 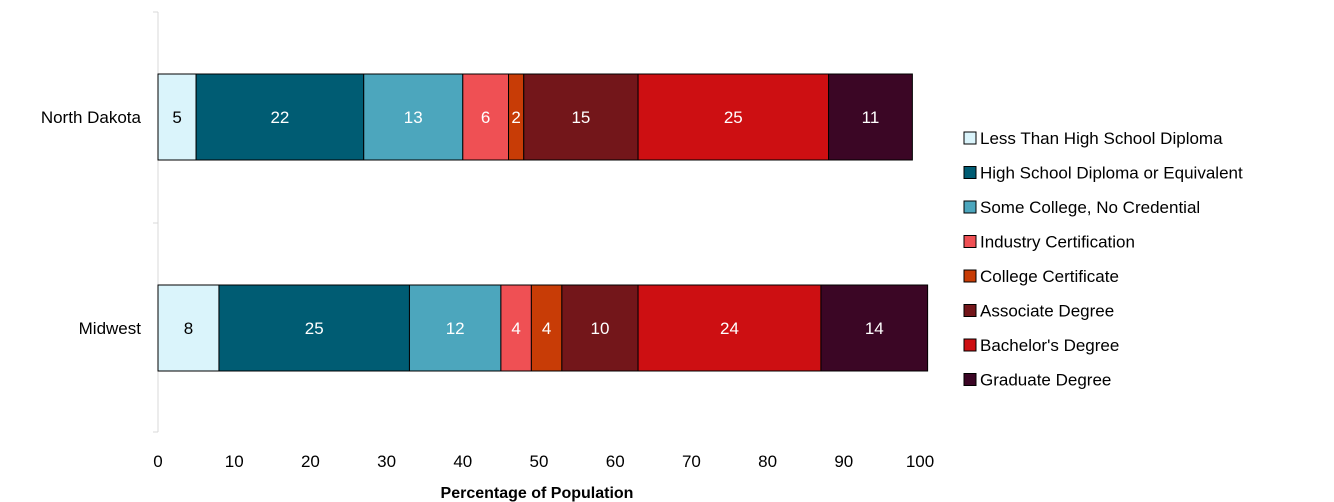 What do you see at coordinates (157, 461) in the screenshot?
I see `x-tick-label: 0` at bounding box center [157, 461].